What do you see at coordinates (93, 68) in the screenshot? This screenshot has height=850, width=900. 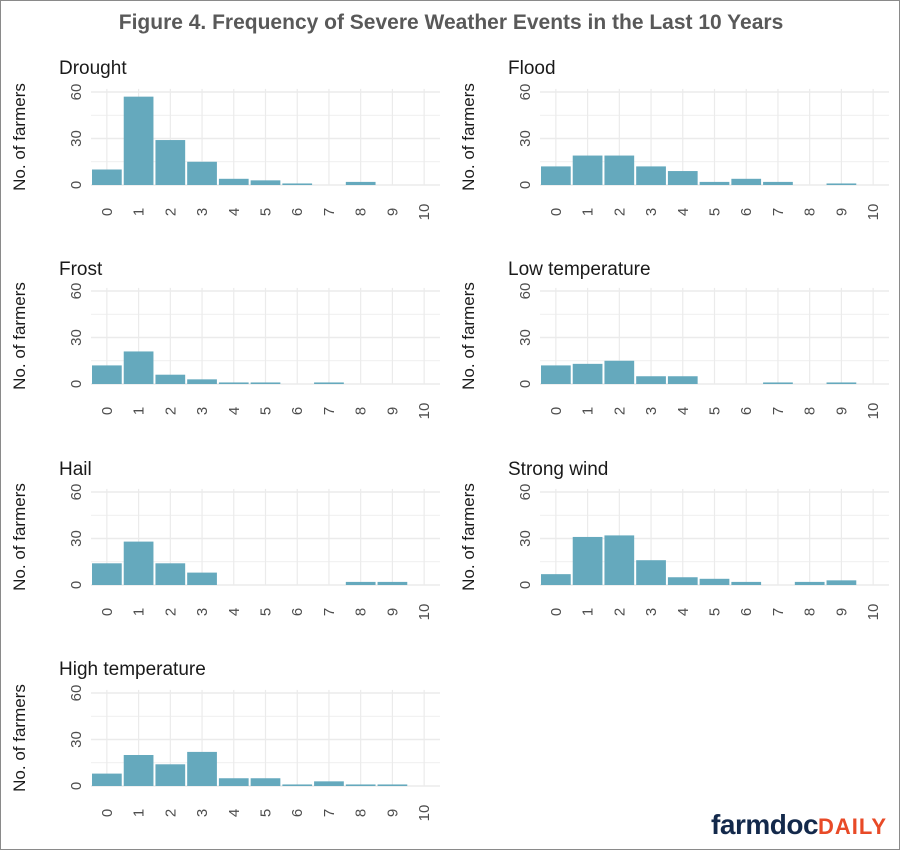 I see `panel-title: Drought` at bounding box center [93, 68].